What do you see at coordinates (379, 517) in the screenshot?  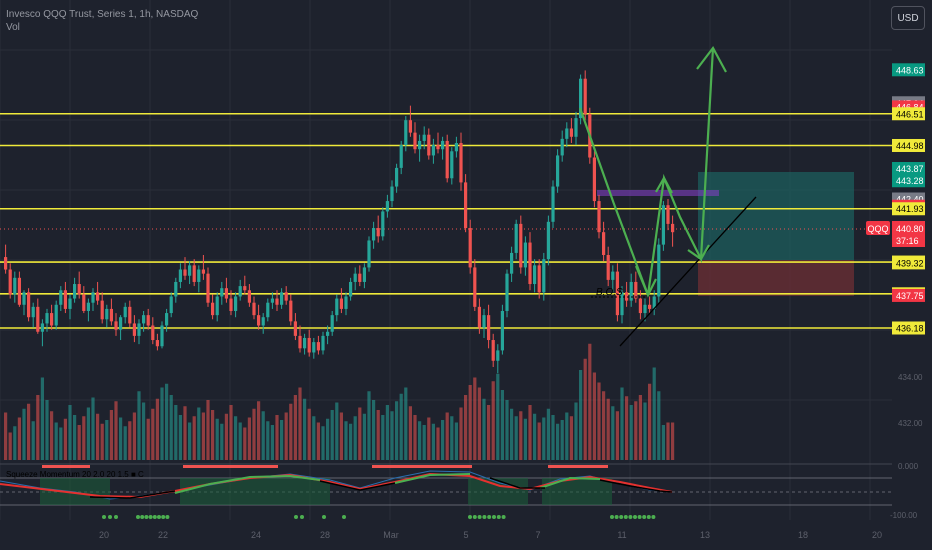 I see `osc-squeeze-dots` at bounding box center [379, 517].